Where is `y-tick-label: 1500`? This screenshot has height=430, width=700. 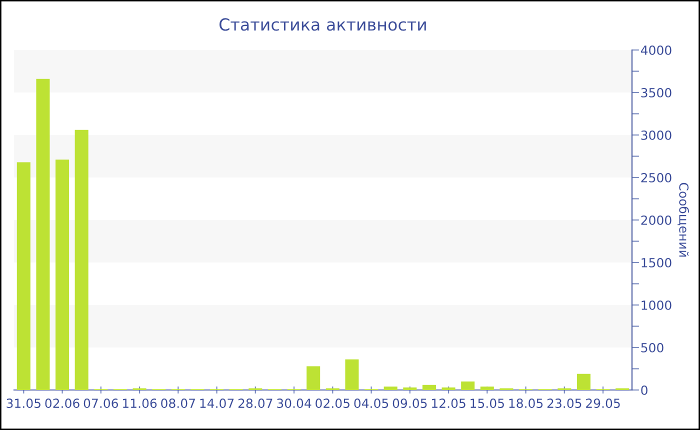 y-tick-label: 1500 is located at coordinates (657, 263).